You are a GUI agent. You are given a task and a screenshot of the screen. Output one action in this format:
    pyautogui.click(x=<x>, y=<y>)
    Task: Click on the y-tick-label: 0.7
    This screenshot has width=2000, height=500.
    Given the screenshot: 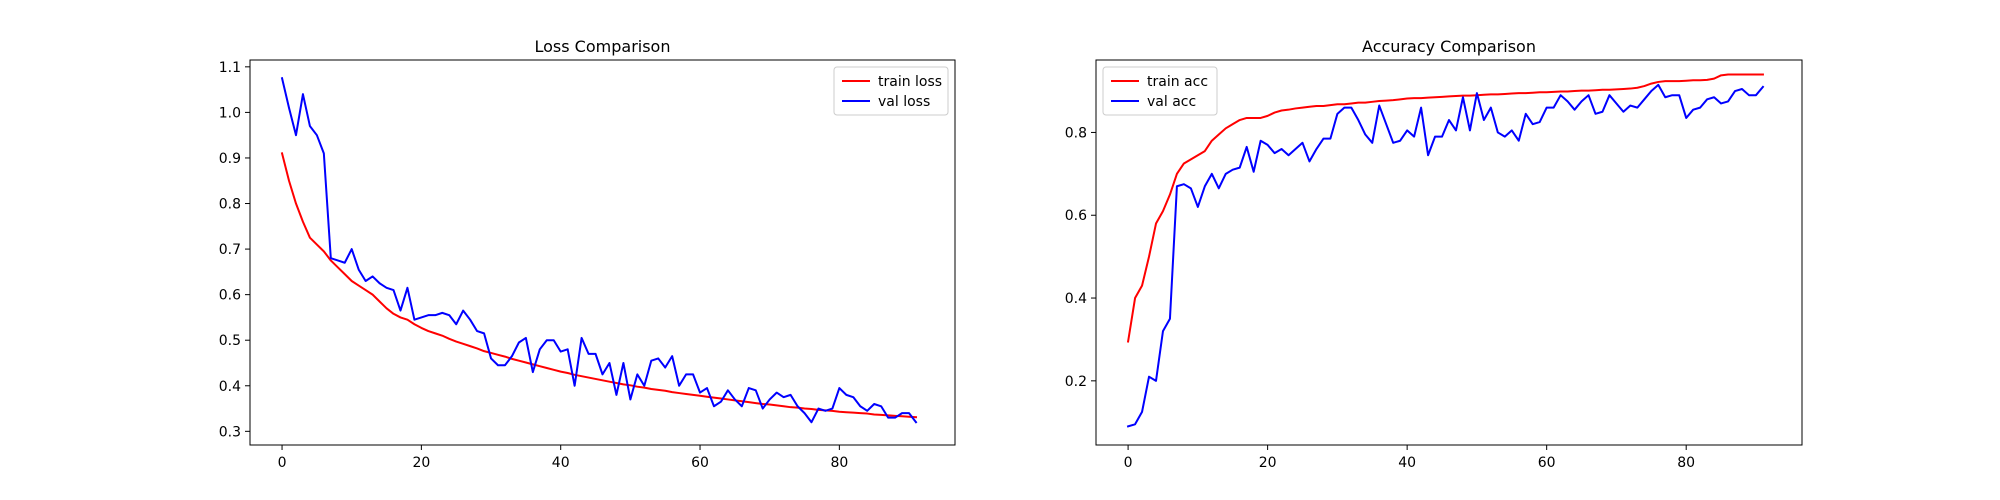 What is the action you would take?
    pyautogui.click(x=230, y=250)
    